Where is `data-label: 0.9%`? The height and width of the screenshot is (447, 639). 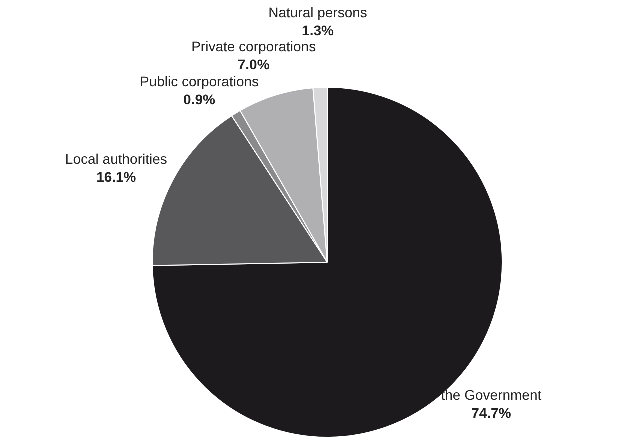 data-label: 0.9% is located at coordinates (200, 99).